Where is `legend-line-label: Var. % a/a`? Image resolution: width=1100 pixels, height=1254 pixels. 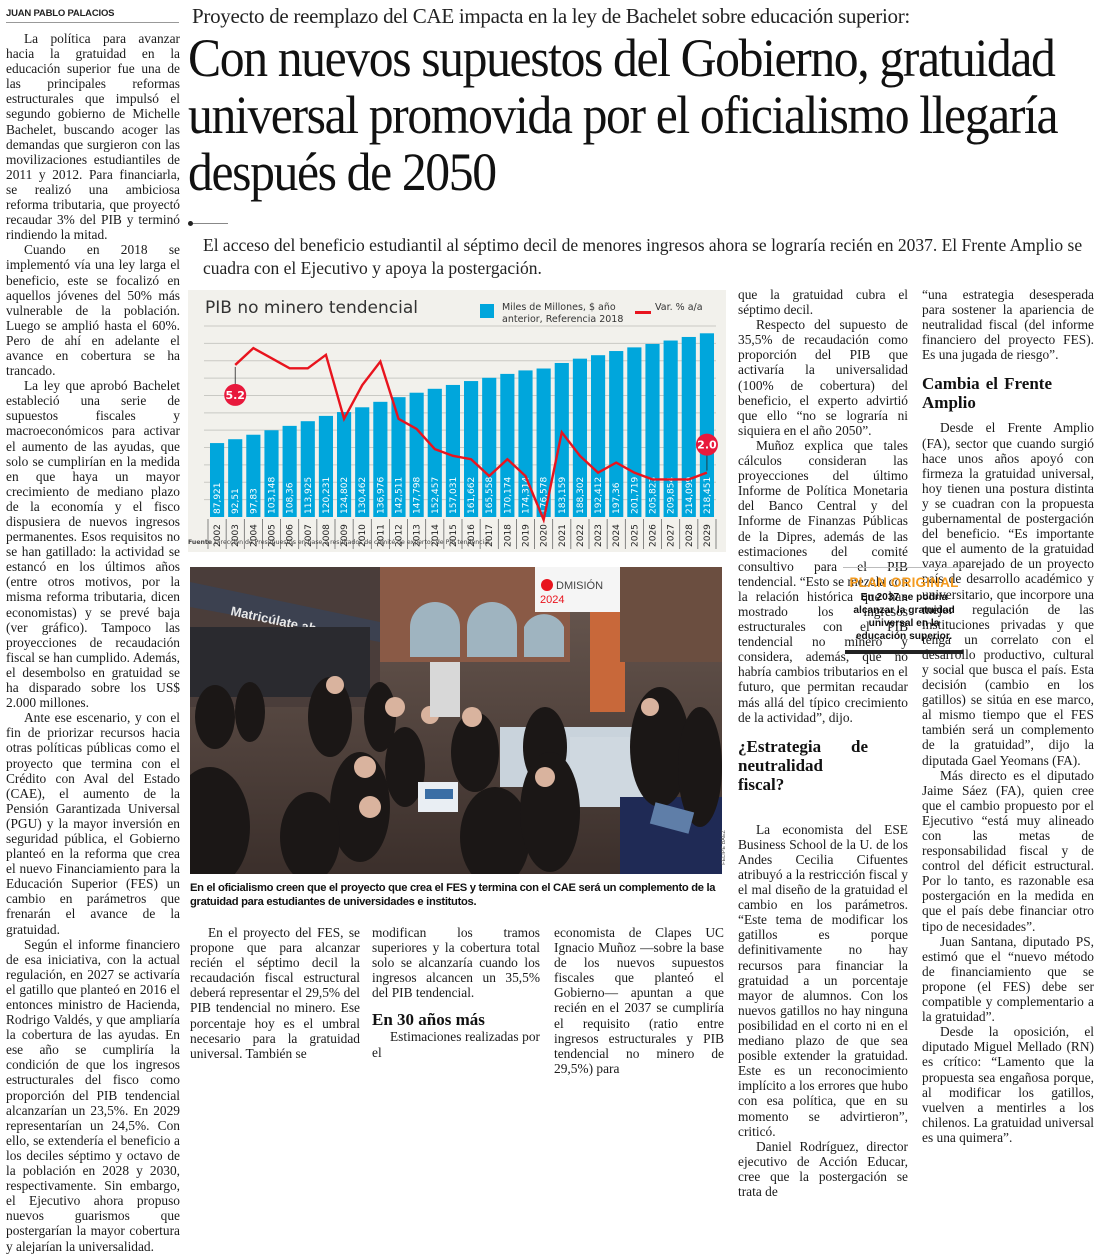 legend-line-label: Var. % a/a is located at coordinates (679, 307).